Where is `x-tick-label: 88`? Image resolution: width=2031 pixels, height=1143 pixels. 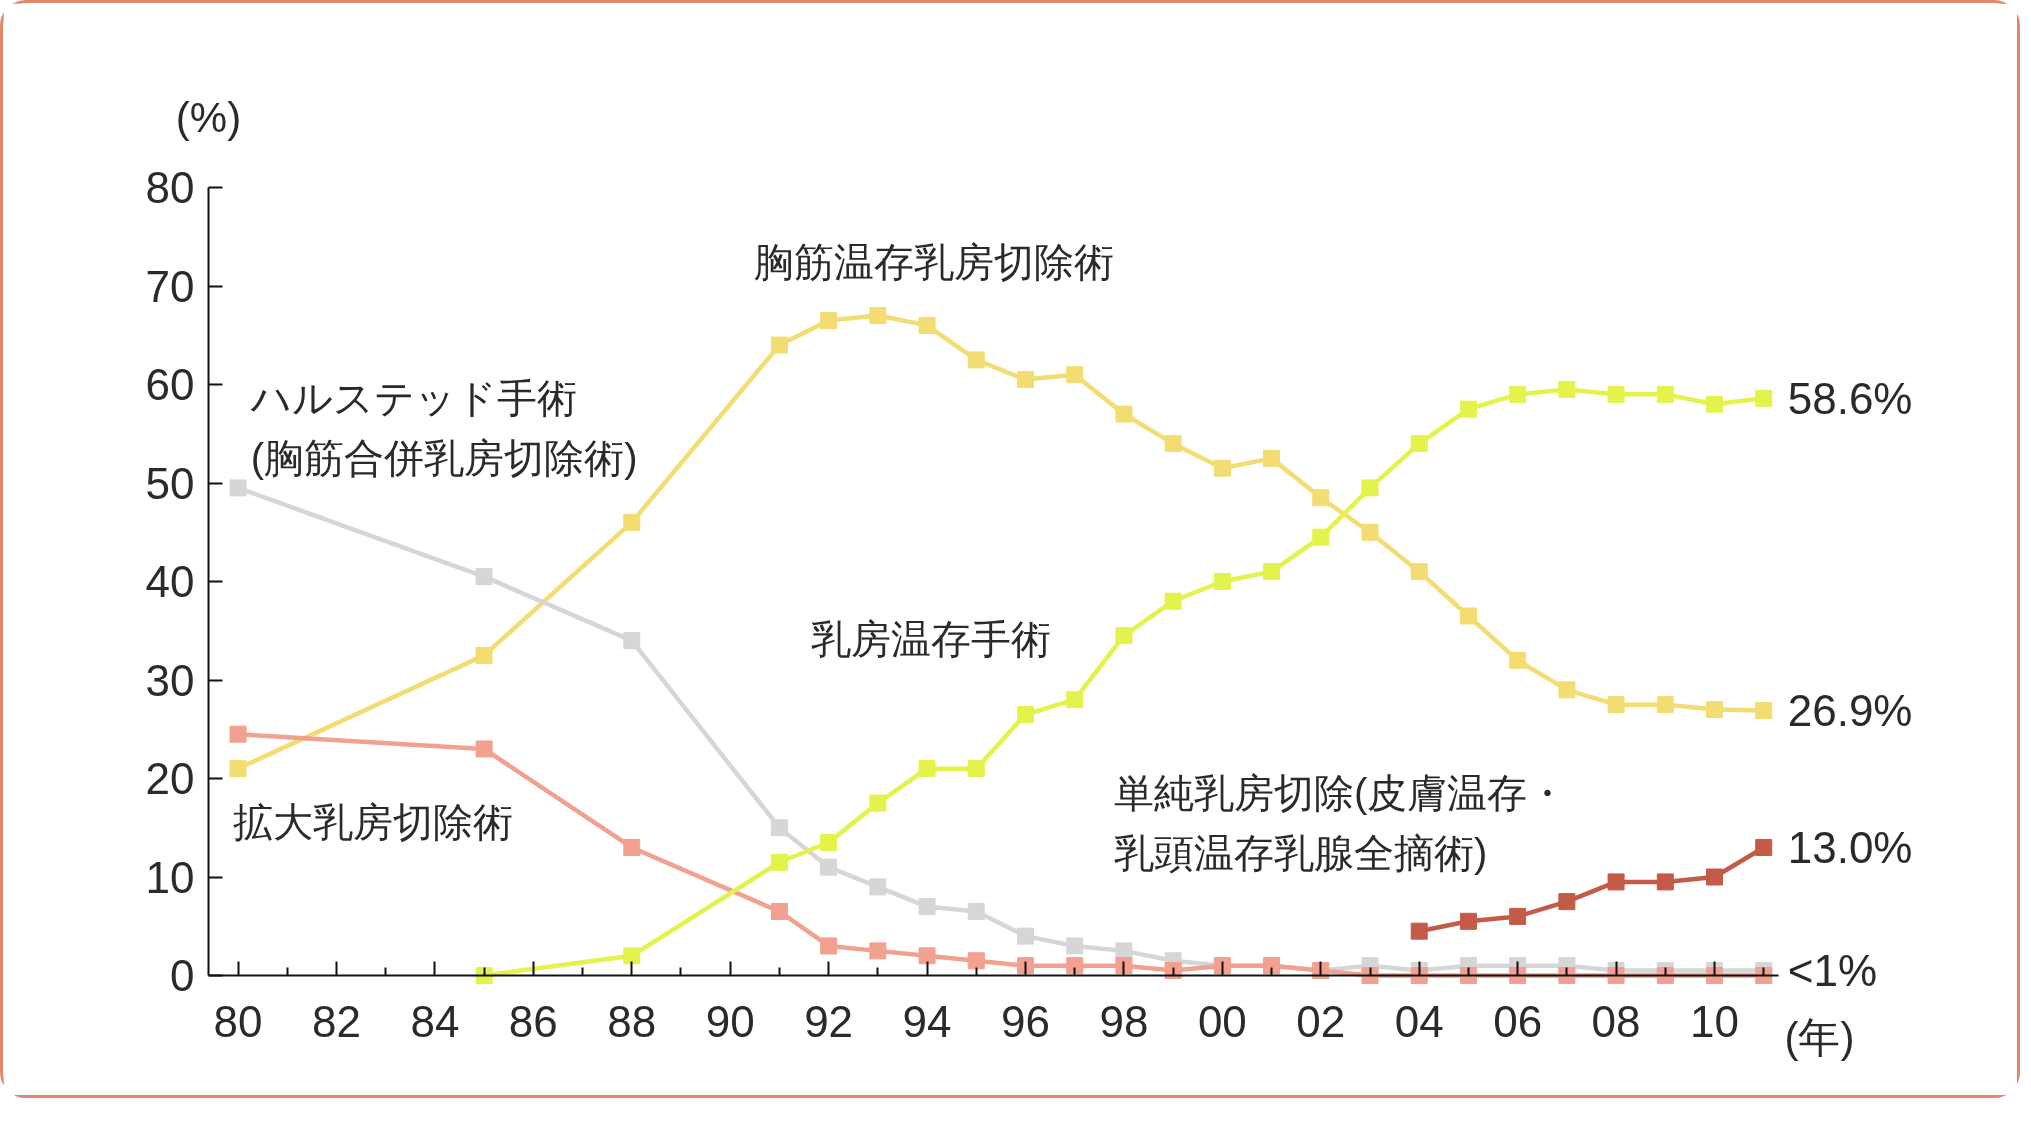
x-tick-label: 88 is located at coordinates (632, 1021).